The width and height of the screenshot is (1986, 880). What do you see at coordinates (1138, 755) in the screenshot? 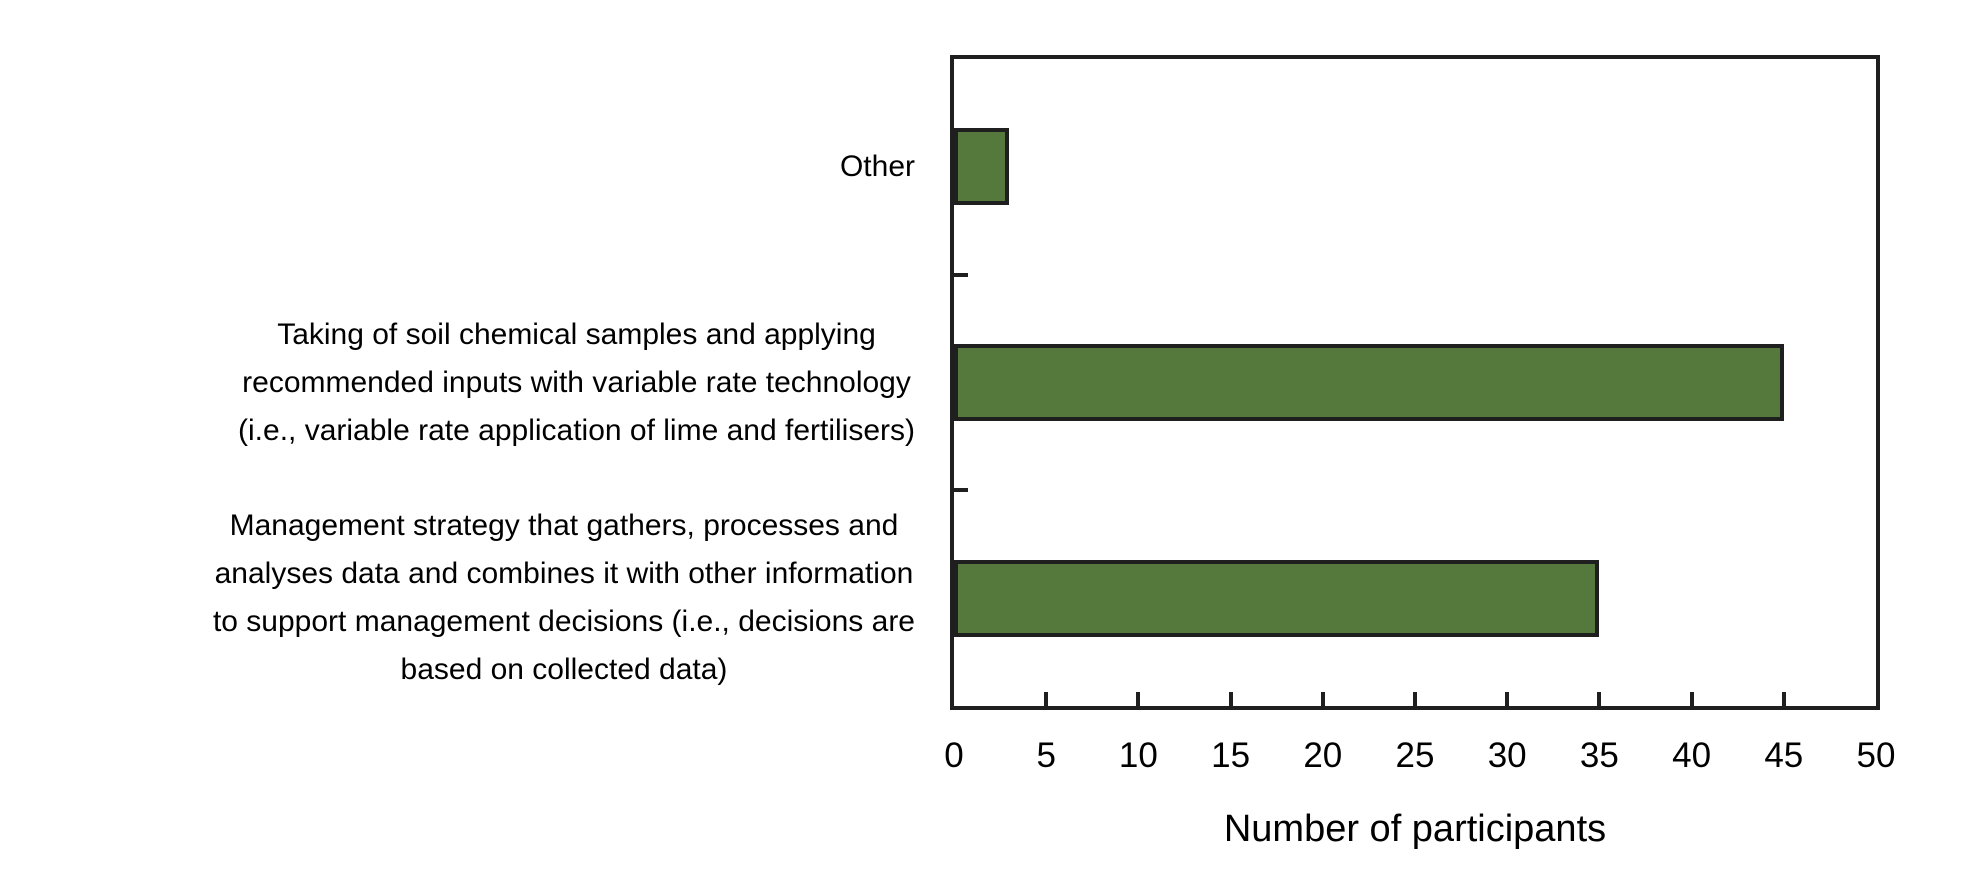
I see `x-tick-label: 10` at bounding box center [1138, 755].